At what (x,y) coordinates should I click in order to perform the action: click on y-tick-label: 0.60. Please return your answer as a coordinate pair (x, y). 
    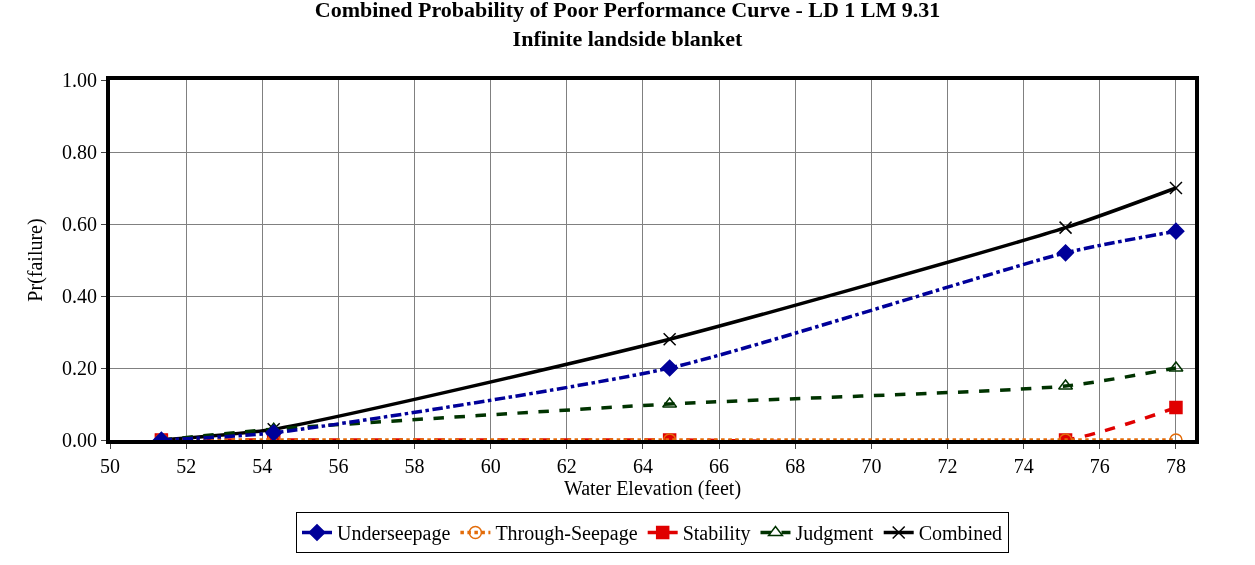
    Looking at the image, I should click on (79, 224).